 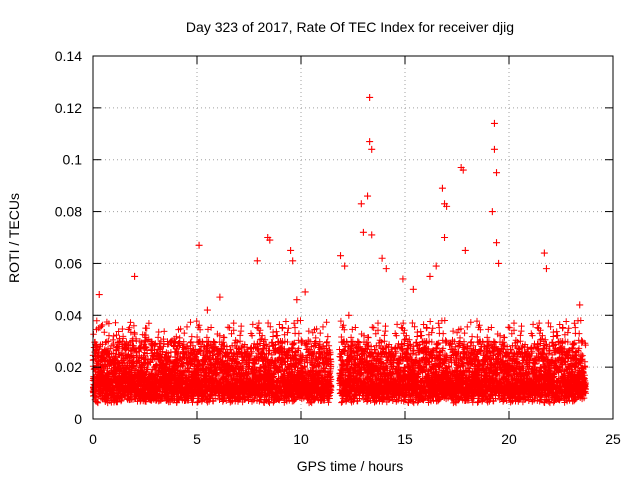 What do you see at coordinates (339, 362) in the screenshot?
I see `roti-dense-cloud` at bounding box center [339, 362].